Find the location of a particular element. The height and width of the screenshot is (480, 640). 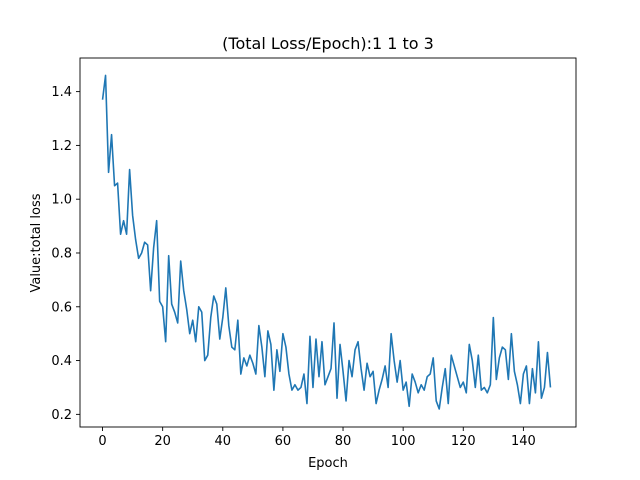

y-tick-label: 0.2 is located at coordinates (61, 415).